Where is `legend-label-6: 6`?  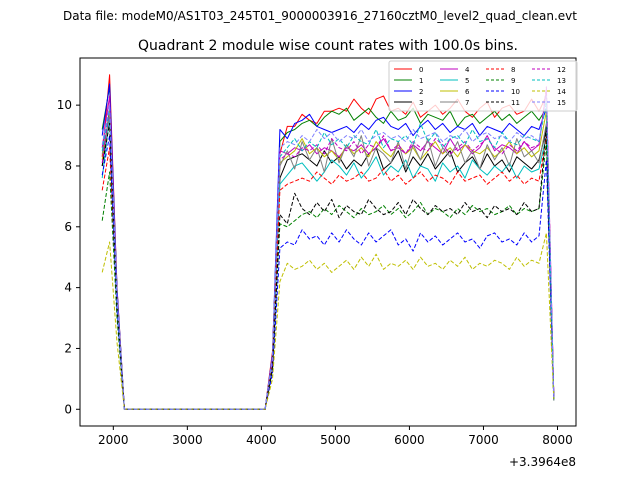 legend-label-6: 6 is located at coordinates (467, 92).